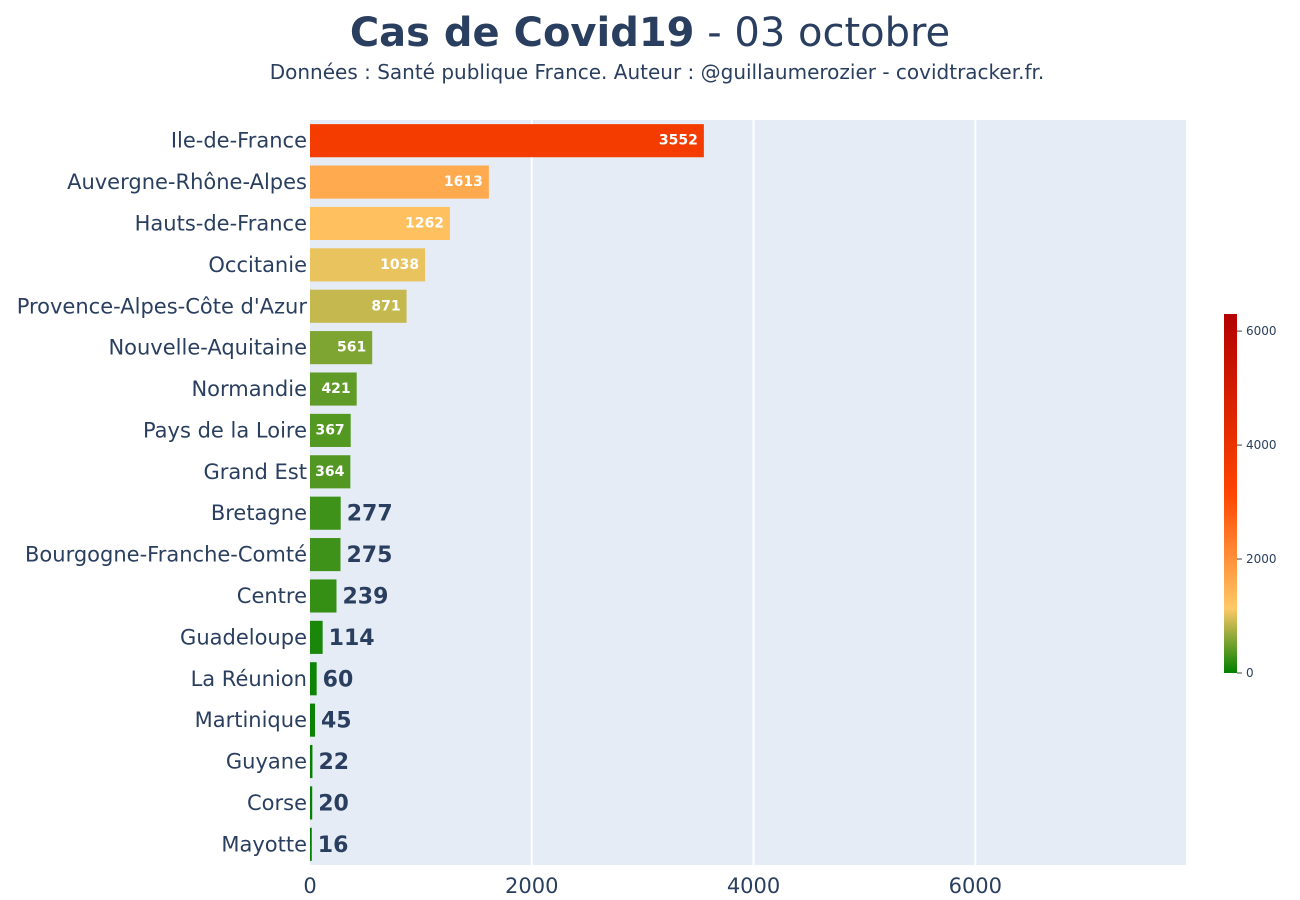 This screenshot has width=1300, height=900. I want to click on bar-value-label-5: 561, so click(351, 348).